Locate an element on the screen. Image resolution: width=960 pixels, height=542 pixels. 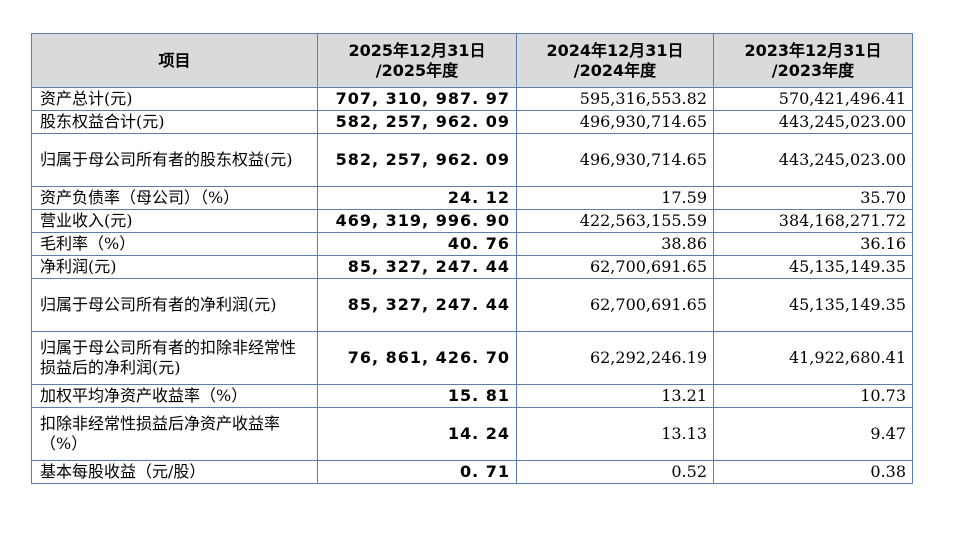
value-2024: 13.21 is located at coordinates (615, 396).